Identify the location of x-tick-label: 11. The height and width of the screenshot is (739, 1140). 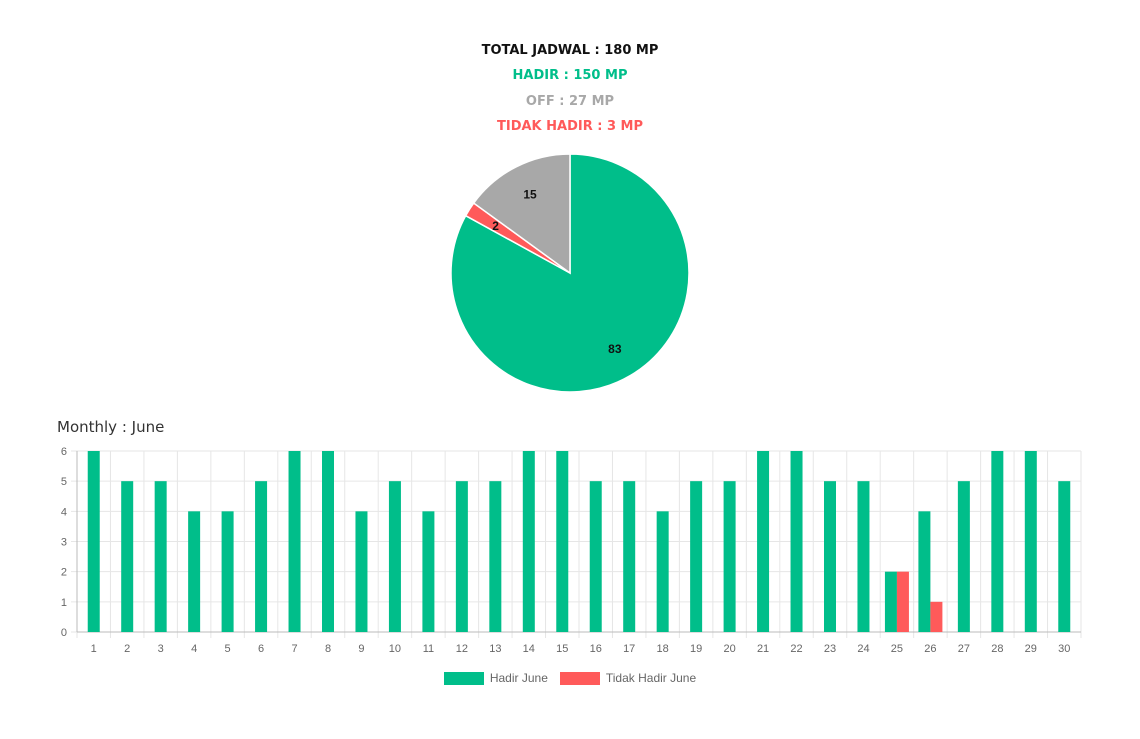
(428, 649).